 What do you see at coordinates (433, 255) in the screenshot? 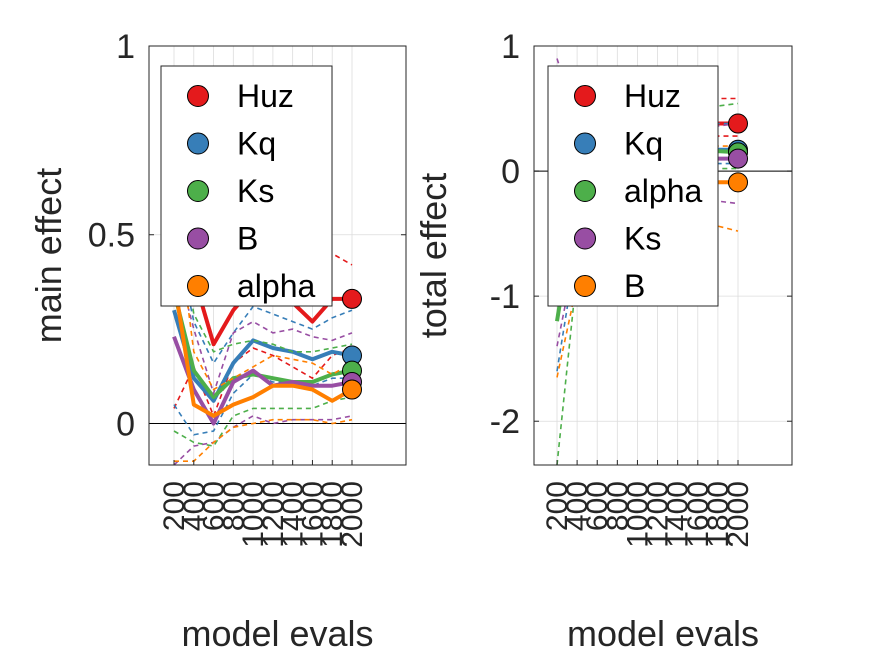
I see `y-axis-label: total effect` at bounding box center [433, 255].